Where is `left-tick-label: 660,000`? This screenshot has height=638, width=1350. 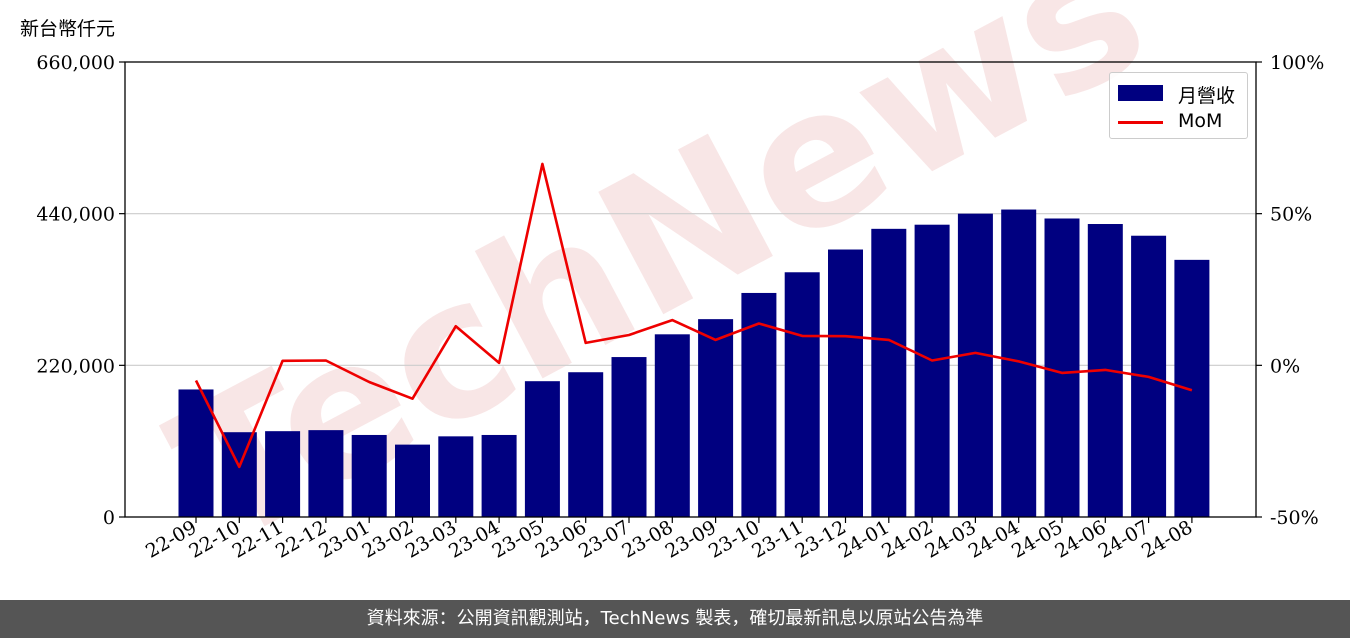
left-tick-label: 660,000 is located at coordinates (75, 63).